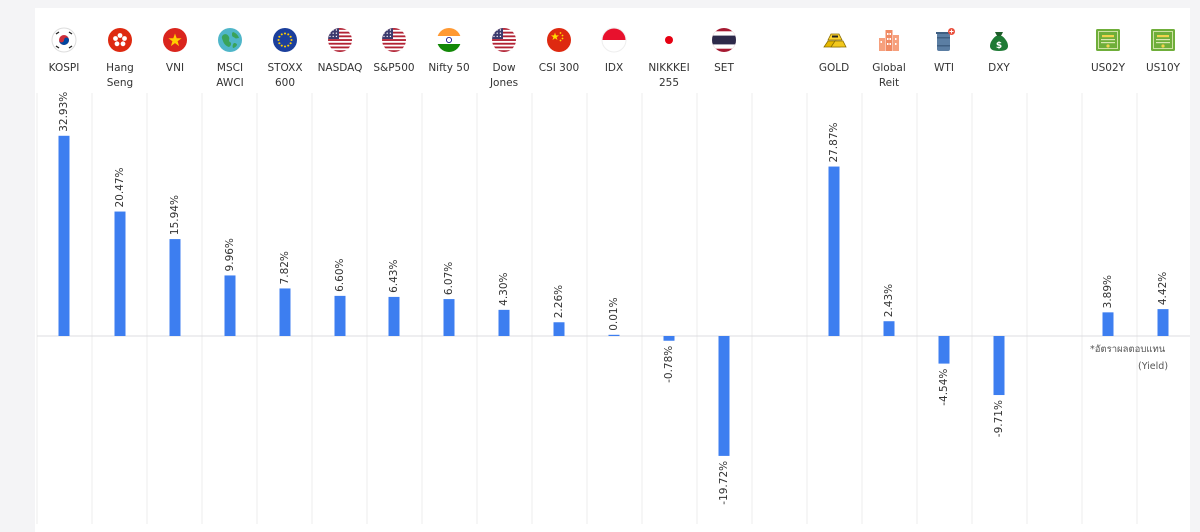 The width and height of the screenshot is (1200, 532). What do you see at coordinates (1163, 68) in the screenshot?
I see `category-label-18: US10Y` at bounding box center [1163, 68].